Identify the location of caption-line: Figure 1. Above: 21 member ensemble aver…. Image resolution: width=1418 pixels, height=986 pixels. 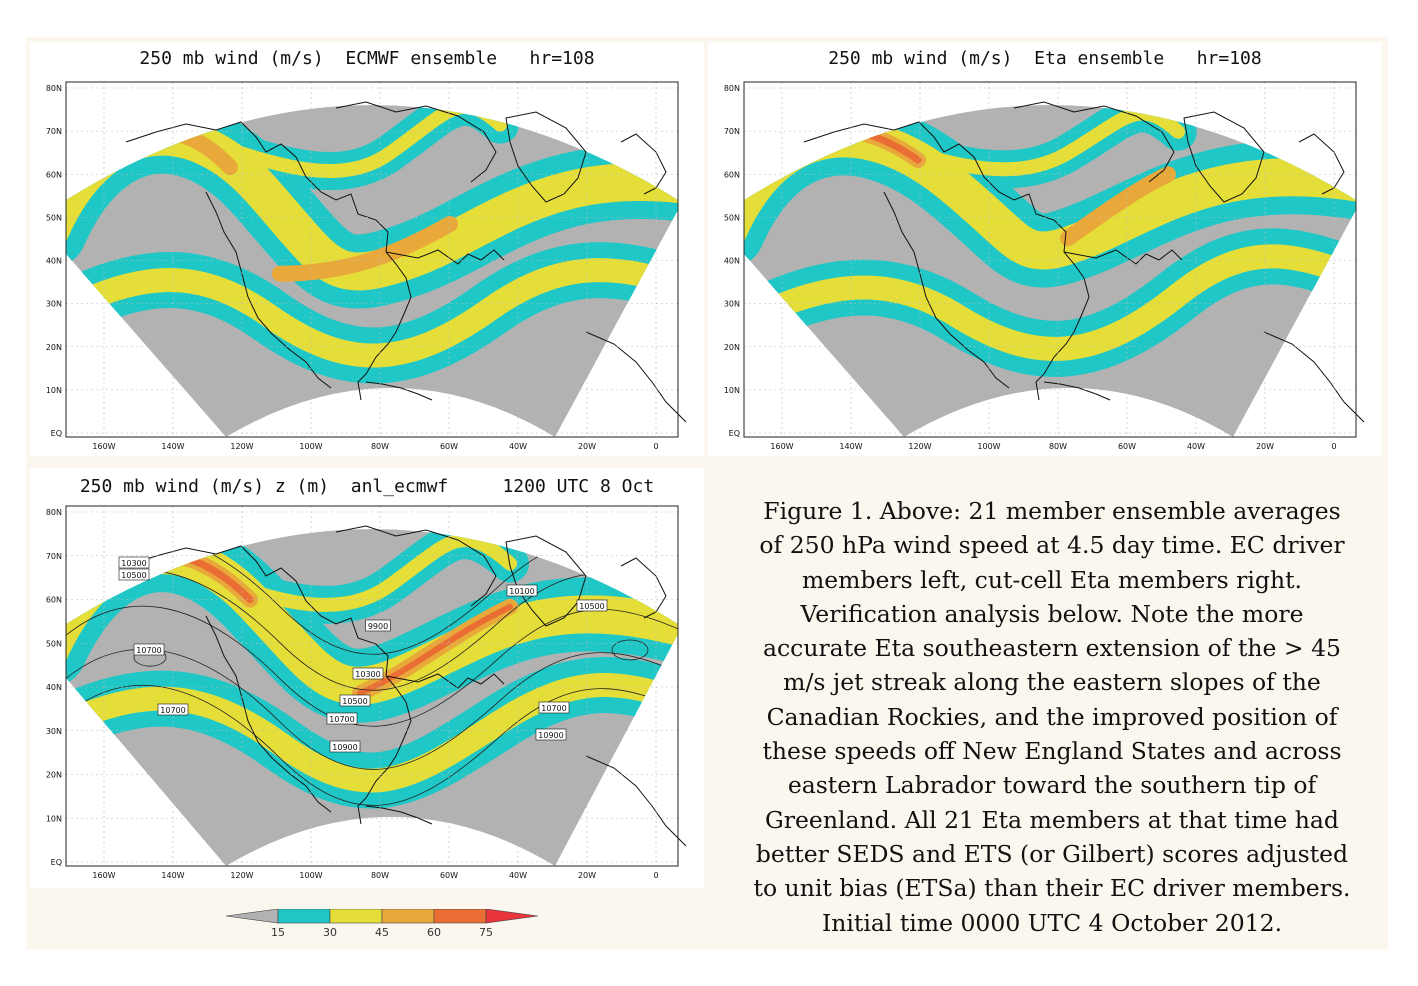
(1052, 511).